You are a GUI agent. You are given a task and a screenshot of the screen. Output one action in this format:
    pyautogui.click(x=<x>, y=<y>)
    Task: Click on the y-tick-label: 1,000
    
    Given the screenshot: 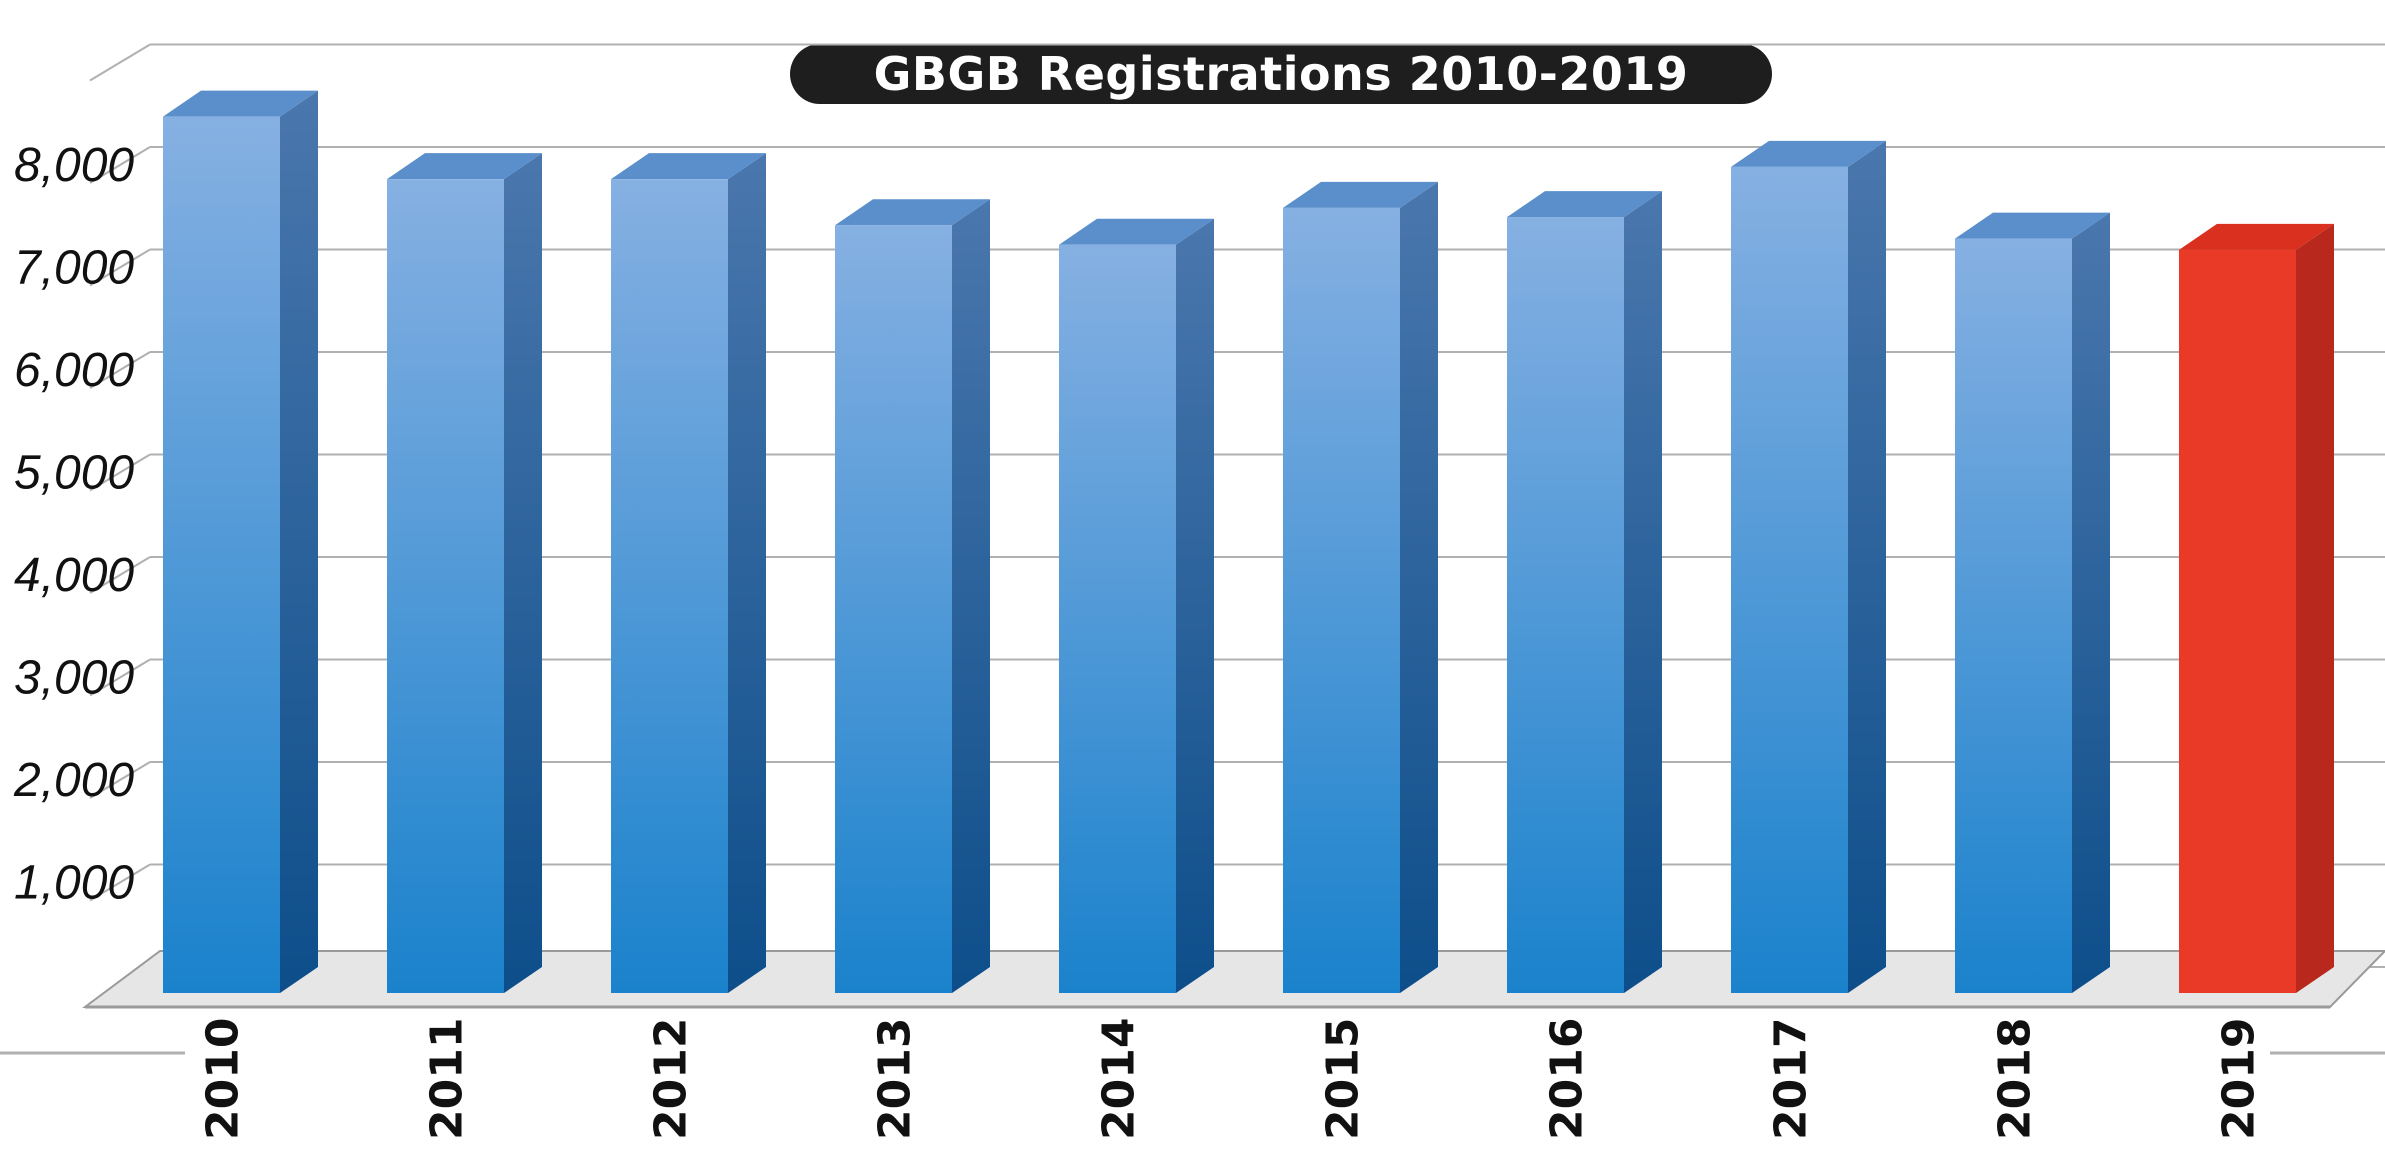 What is the action you would take?
    pyautogui.click(x=74, y=883)
    